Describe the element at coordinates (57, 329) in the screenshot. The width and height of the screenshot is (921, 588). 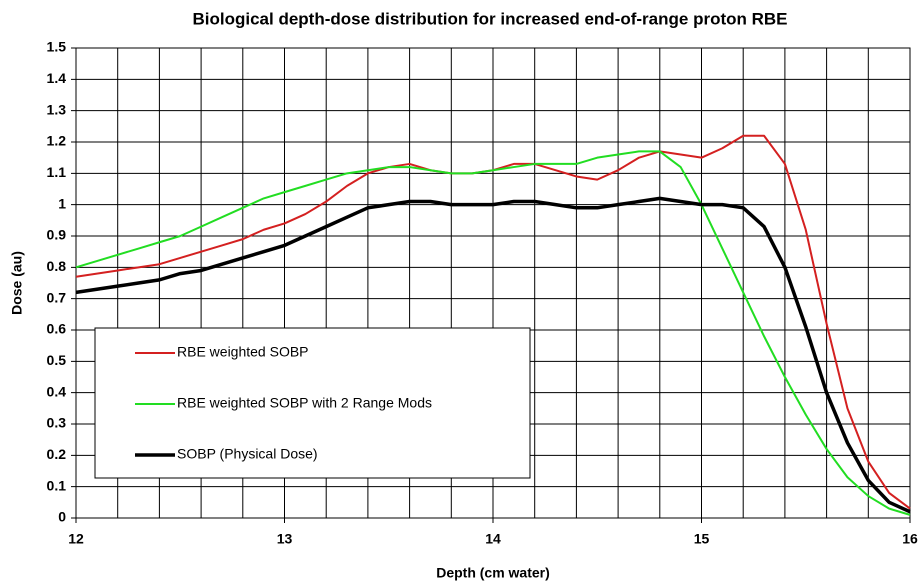
I see `y-tick-label: 0.6` at that location.